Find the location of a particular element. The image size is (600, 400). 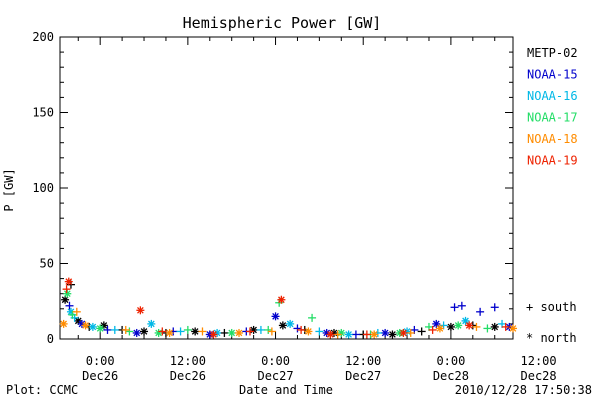

legend-entry: NOAA-19 is located at coordinates (552, 161).